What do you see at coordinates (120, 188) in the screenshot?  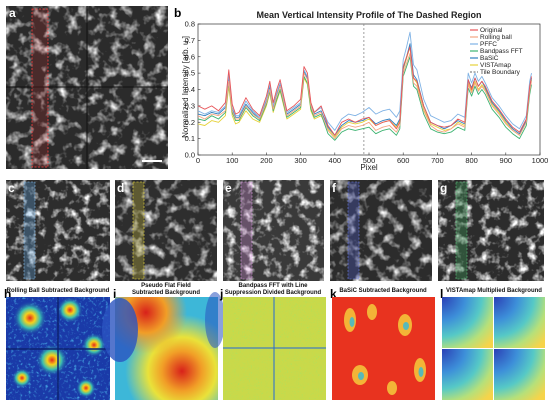 I see `panel-label-d: d` at bounding box center [120, 188].